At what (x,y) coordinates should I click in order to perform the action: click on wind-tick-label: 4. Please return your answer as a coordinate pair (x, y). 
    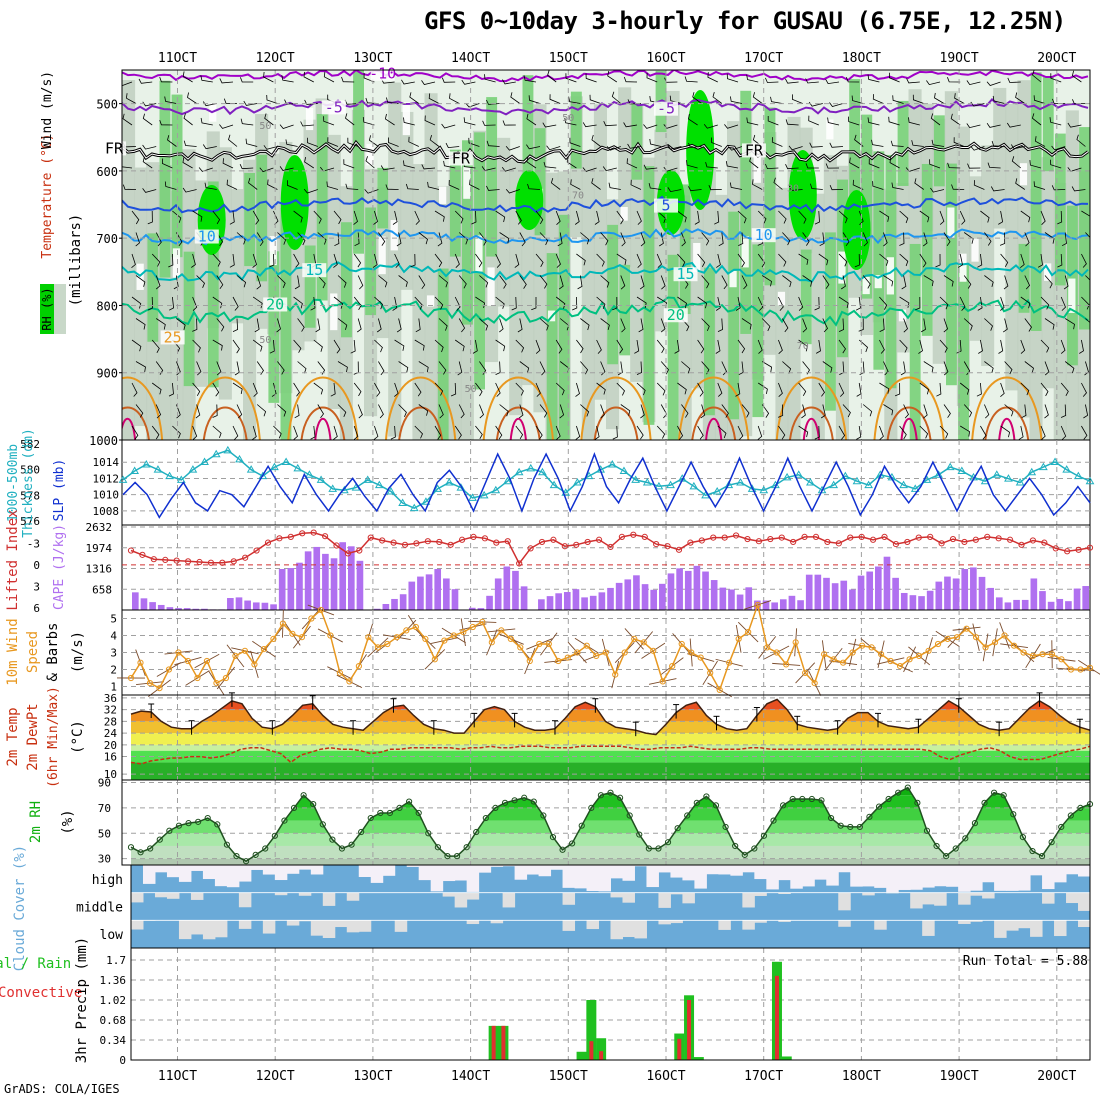
    Looking at the image, I should click on (113, 636).